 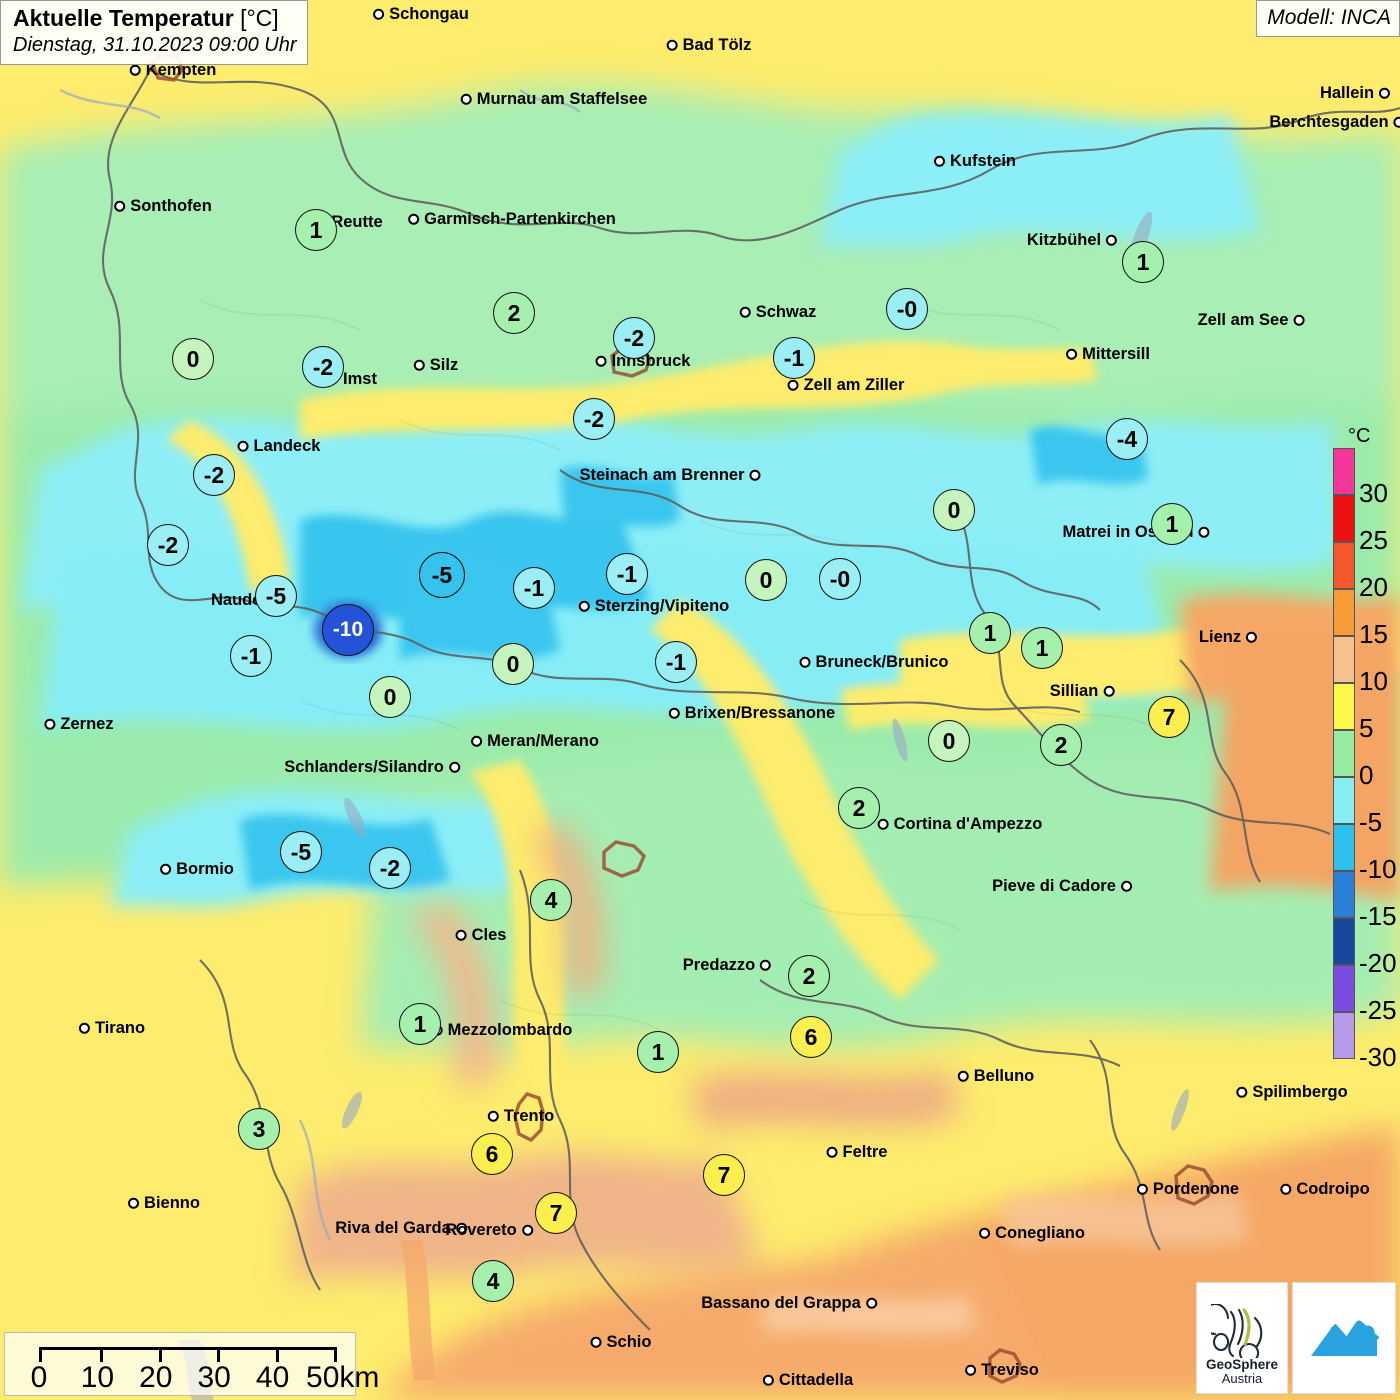 What do you see at coordinates (1365, 806) in the screenshot?
I see `legend-row: -5` at bounding box center [1365, 806].